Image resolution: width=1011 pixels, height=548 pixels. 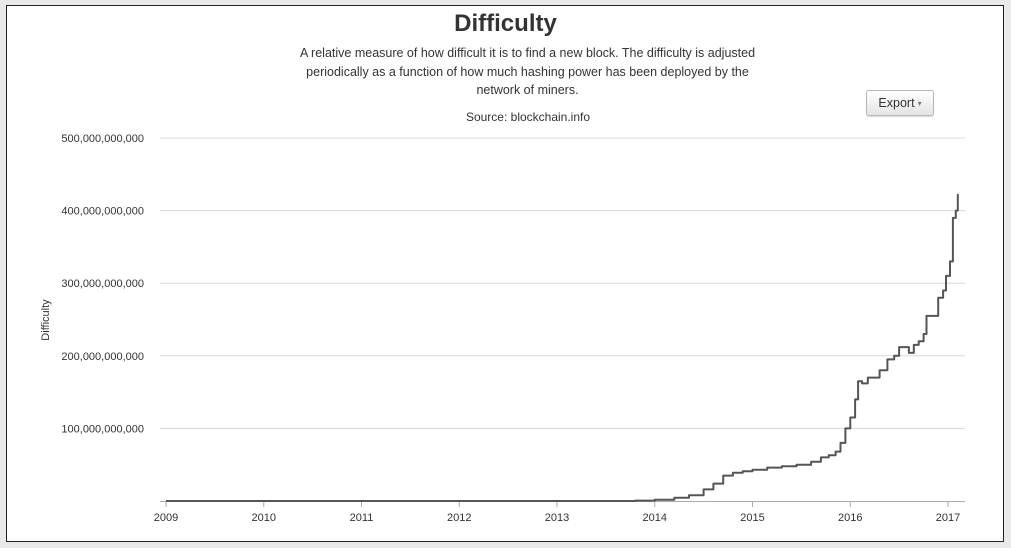 What do you see at coordinates (264, 518) in the screenshot?
I see `x-tick-label: 2010` at bounding box center [264, 518].